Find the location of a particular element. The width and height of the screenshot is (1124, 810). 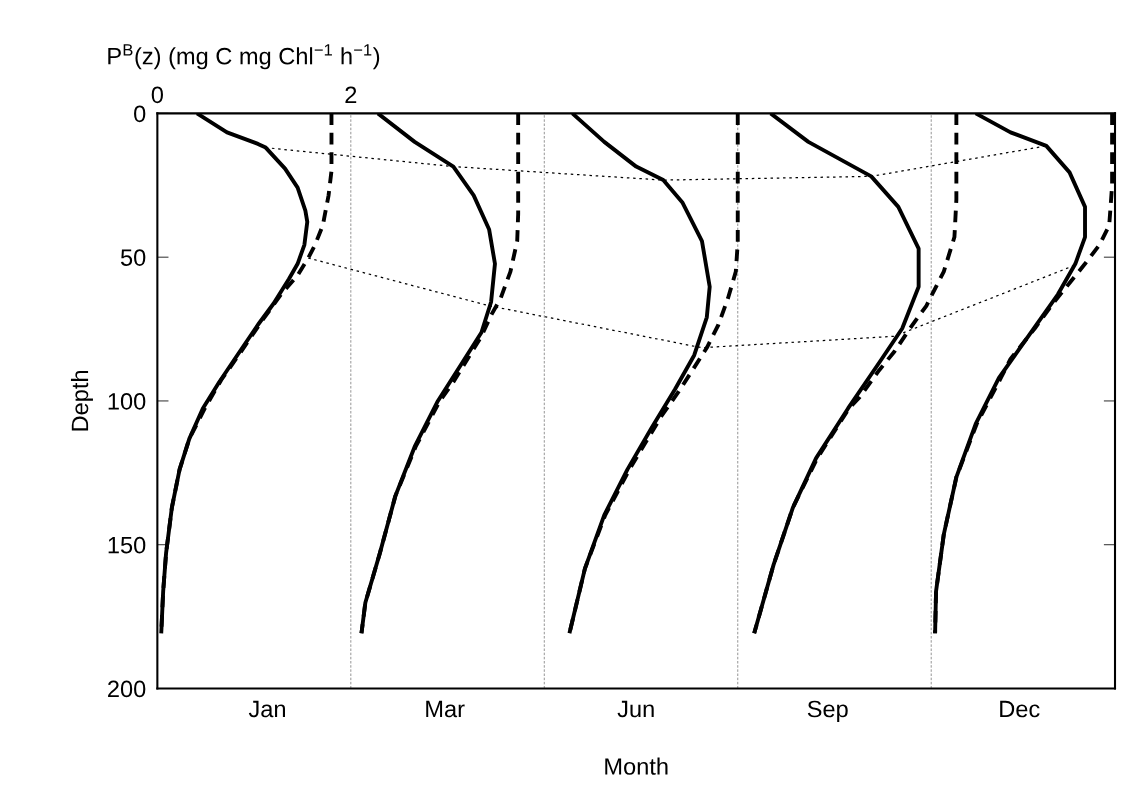

y-tick-label: 100 is located at coordinates (127, 401).